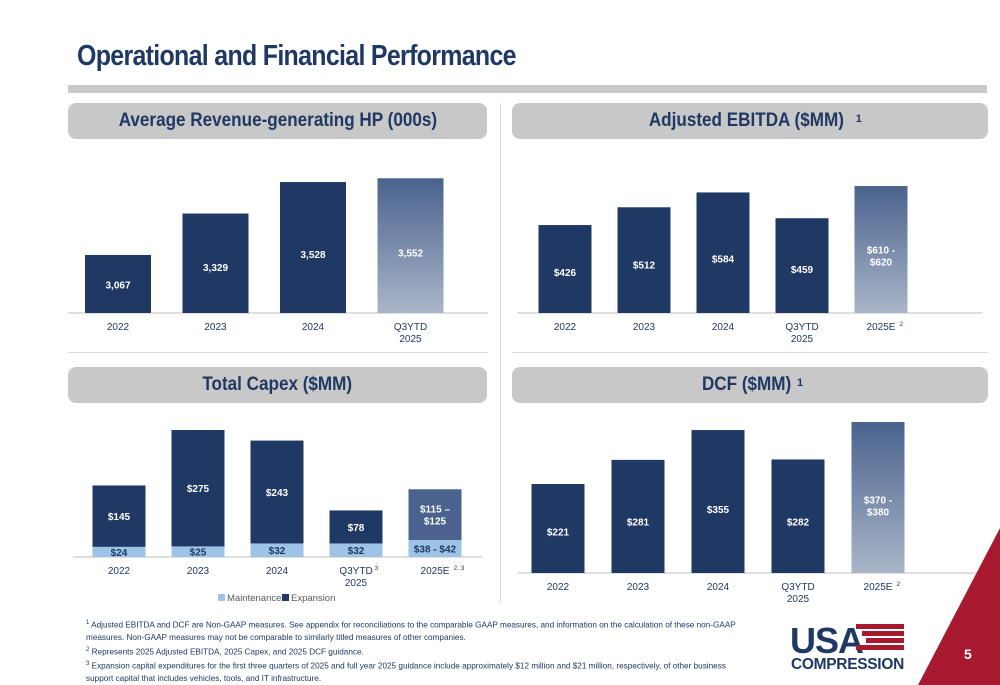 This screenshot has height=685, width=1000. I want to click on panel-header-dcf-sup: 1, so click(800, 383).